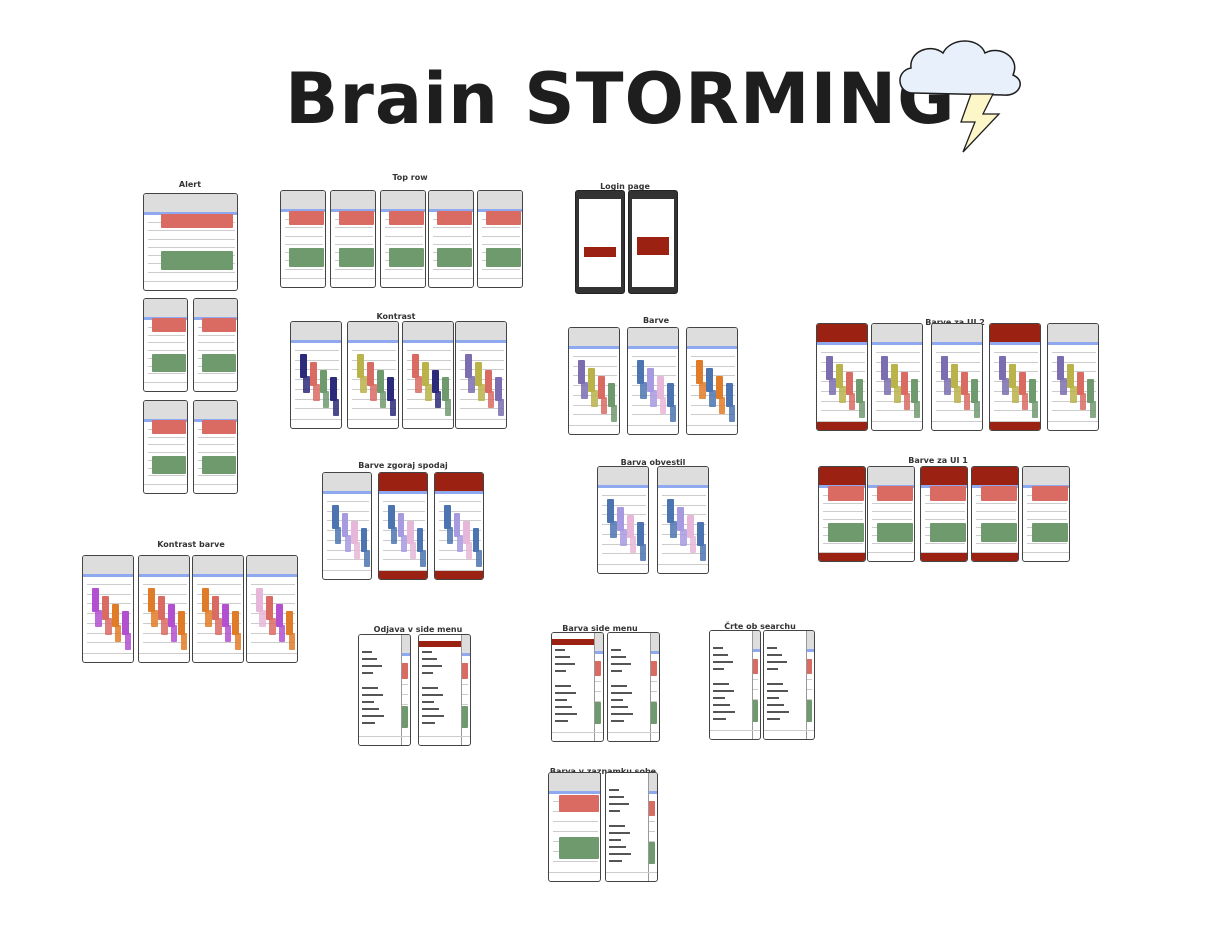 The width and height of the screenshot is (1217, 947). What do you see at coordinates (620, 99) in the screenshot?
I see `board-title: Brain STORMING` at bounding box center [620, 99].